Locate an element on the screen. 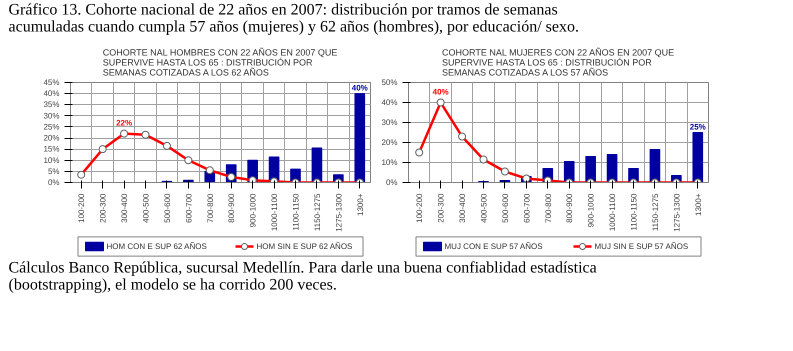 The height and width of the screenshot is (351, 793). legend-label: HOM CON E SUP 62 AÑOS is located at coordinates (156, 246).